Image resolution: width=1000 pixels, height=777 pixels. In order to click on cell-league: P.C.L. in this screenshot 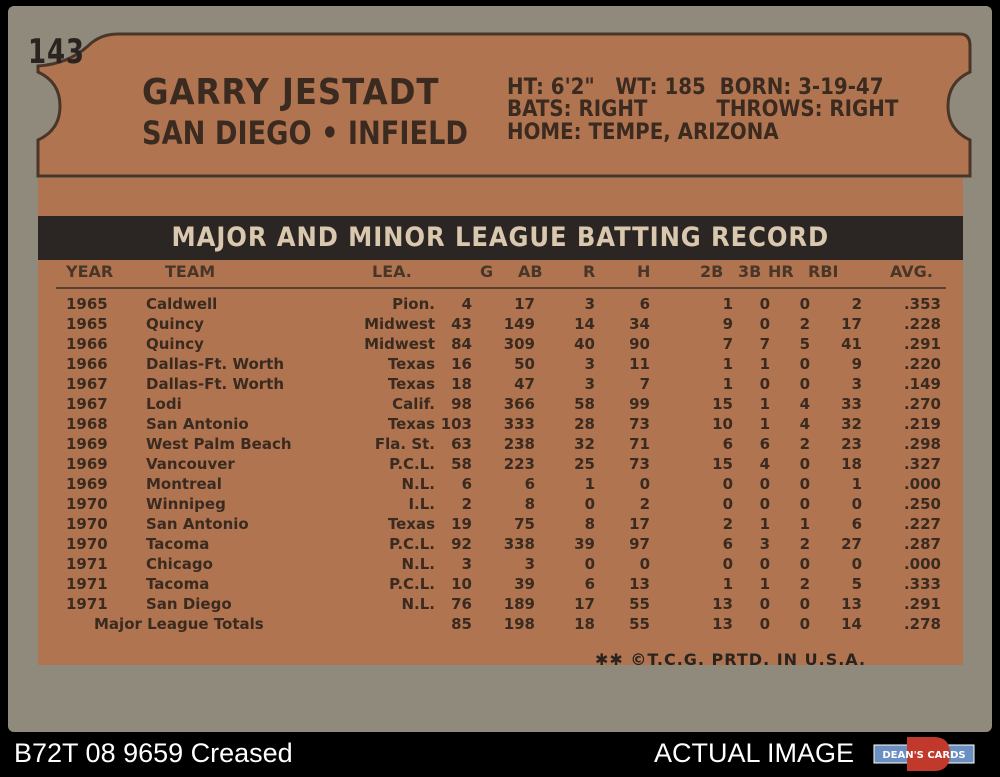, I will do `click(412, 464)`.